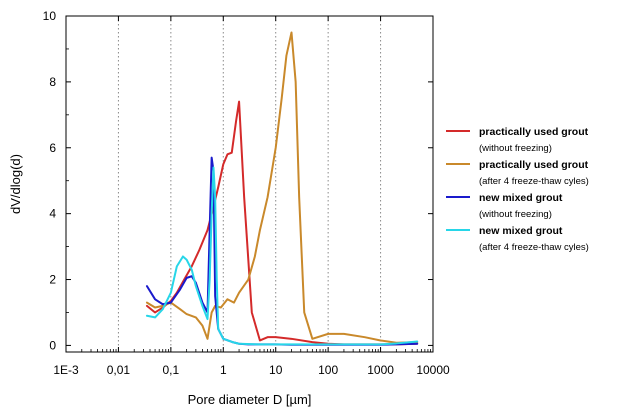  Describe the element at coordinates (250, 399) in the screenshot. I see `x-axis-title: Pore diameter D [µm]` at that location.